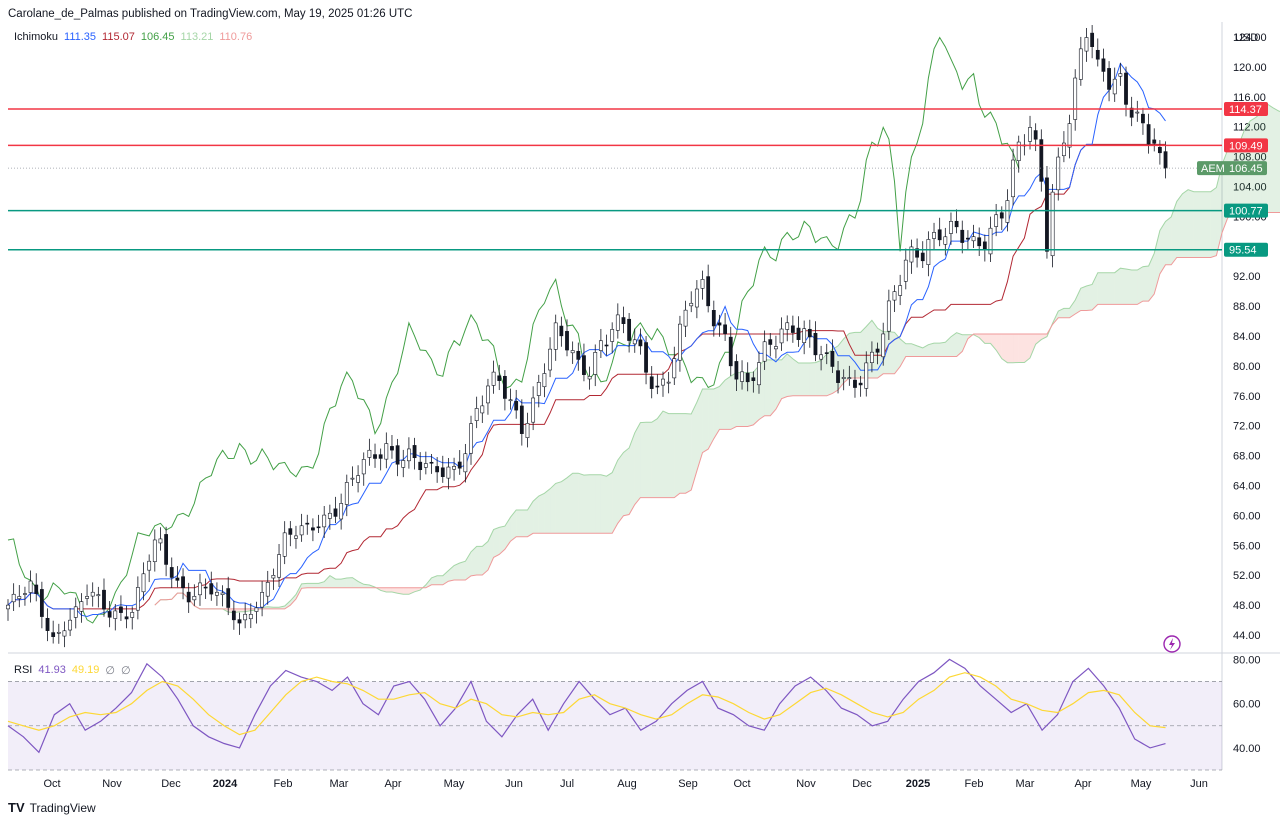  I want to click on y-tick-label: 116.00, so click(1249, 98).